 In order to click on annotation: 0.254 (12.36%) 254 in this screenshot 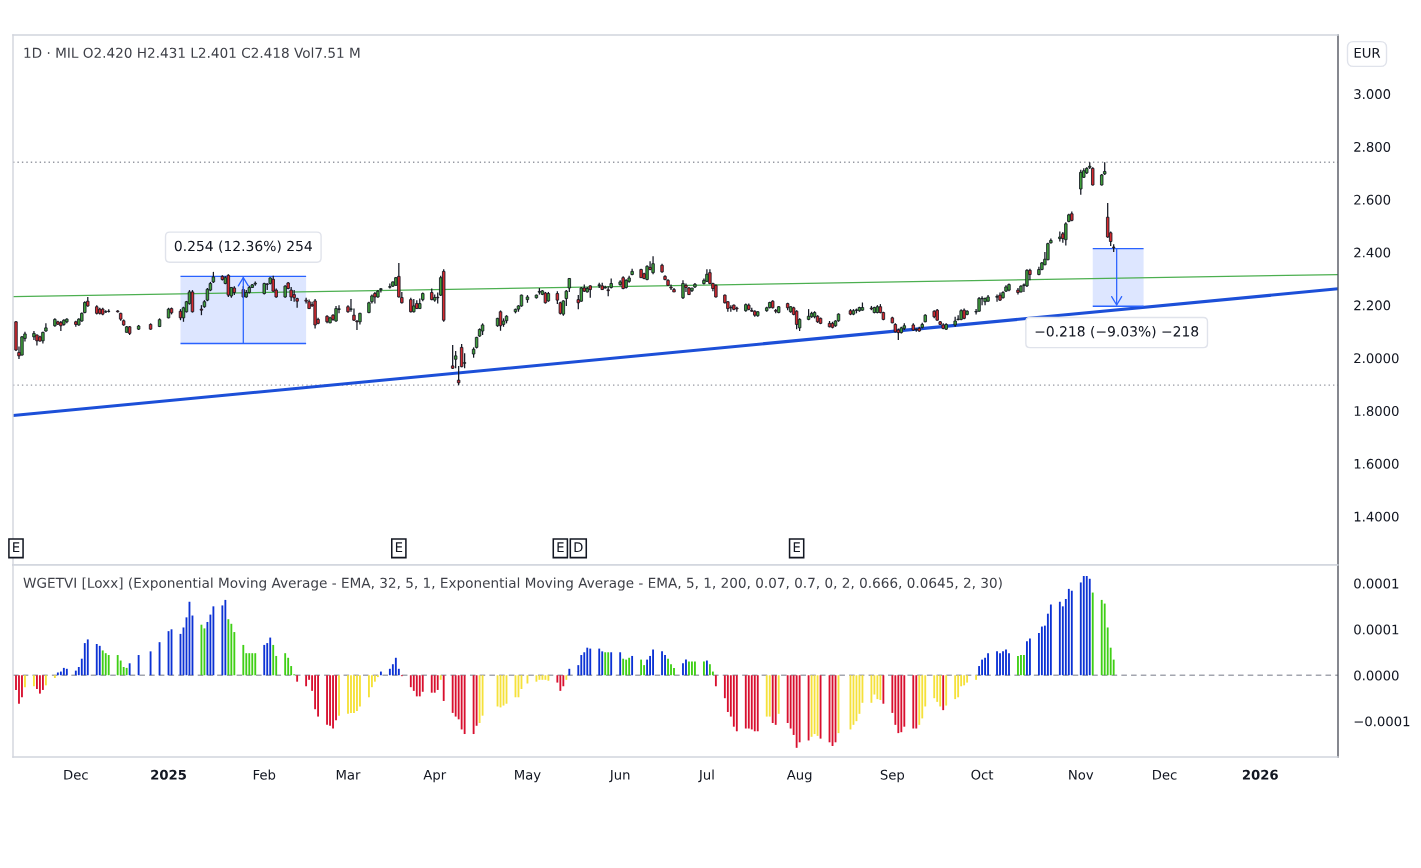, I will do `click(243, 246)`.